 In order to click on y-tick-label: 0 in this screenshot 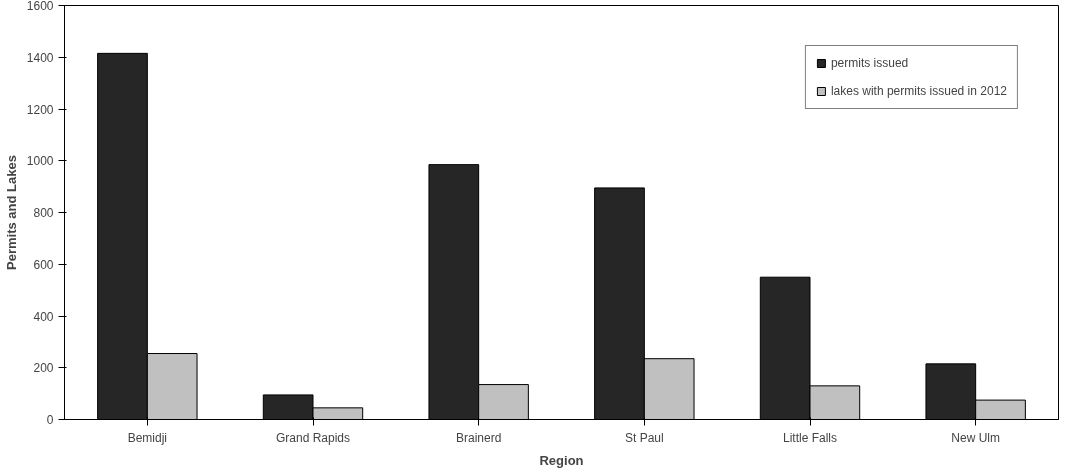, I will do `click(50, 420)`.